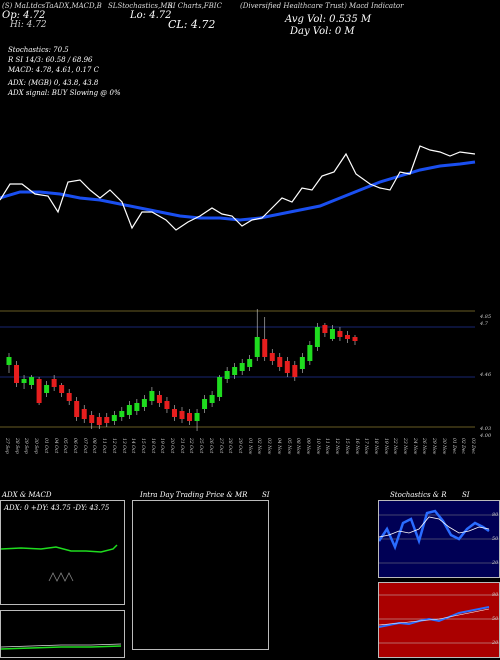 This screenshot has width=500, height=660. What do you see at coordinates (322, 31) in the screenshot?
I see `day-volume: Day Vol: 0 M` at bounding box center [322, 31].